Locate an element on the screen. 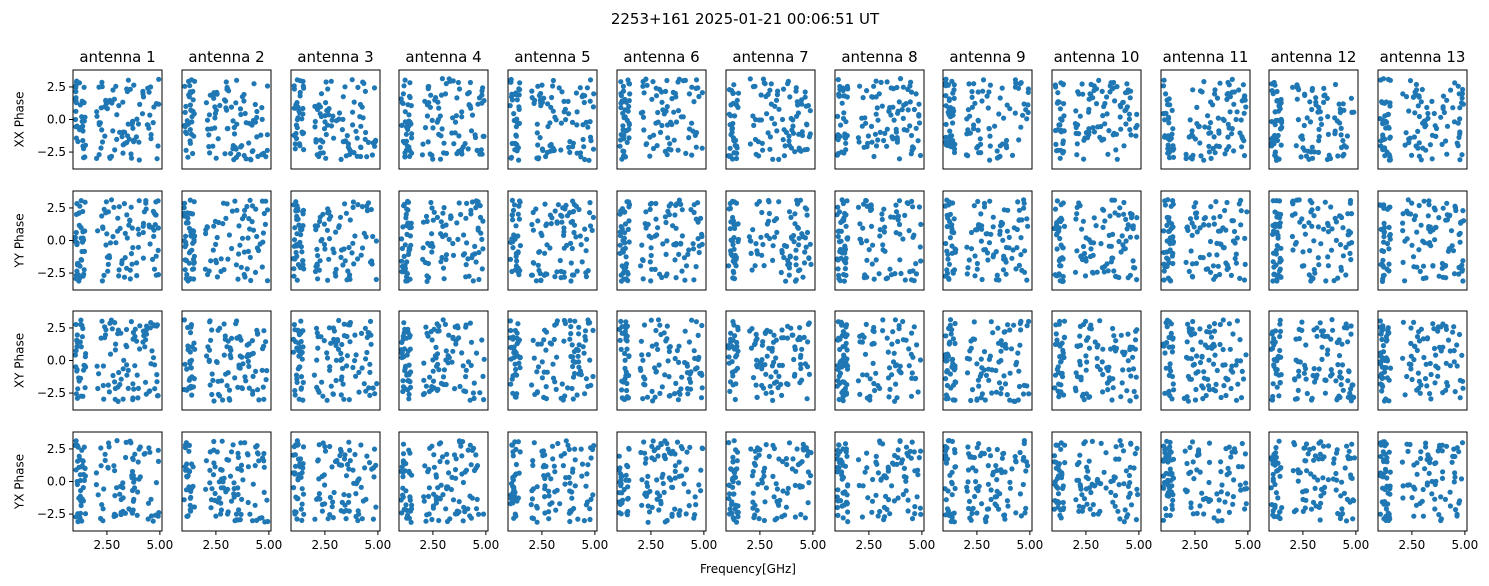  panel is located at coordinates (1205, 119).